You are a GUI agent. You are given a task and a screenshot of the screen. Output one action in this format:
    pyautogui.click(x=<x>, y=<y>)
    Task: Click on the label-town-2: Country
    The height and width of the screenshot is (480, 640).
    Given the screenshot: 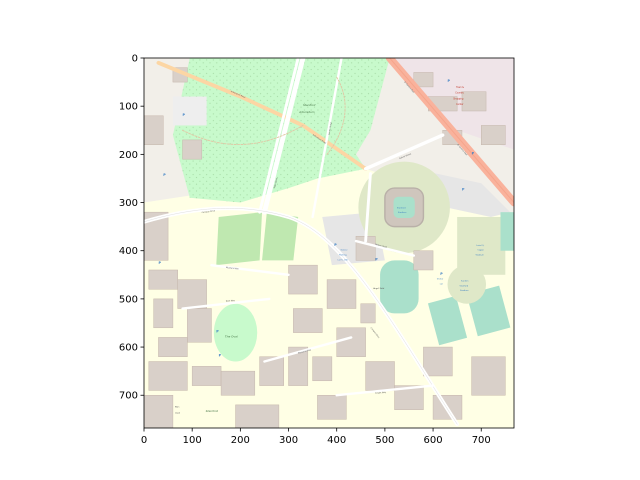 What is the action you would take?
    pyautogui.click(x=459, y=93)
    